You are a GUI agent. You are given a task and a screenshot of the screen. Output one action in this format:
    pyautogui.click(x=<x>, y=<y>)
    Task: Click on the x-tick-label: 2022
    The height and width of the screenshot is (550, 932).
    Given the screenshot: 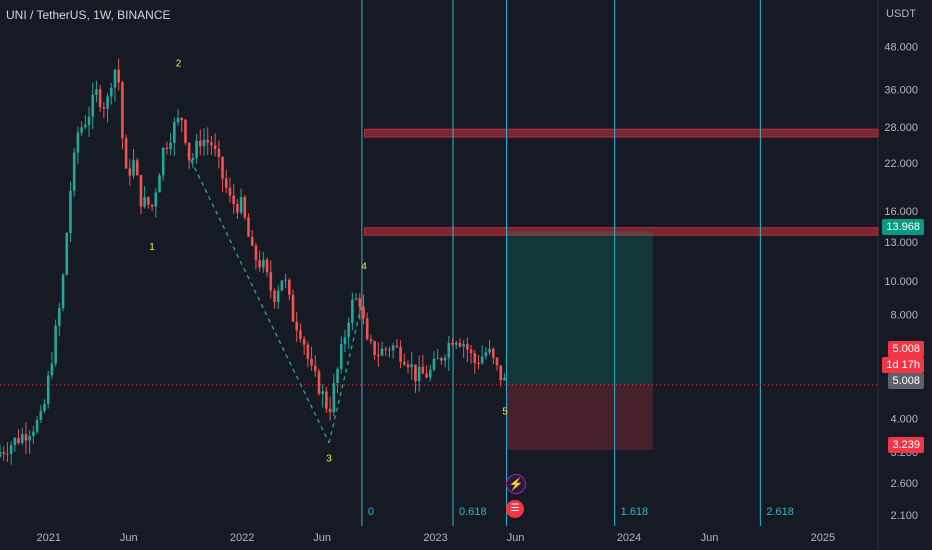 What is the action you would take?
    pyautogui.click(x=242, y=538)
    